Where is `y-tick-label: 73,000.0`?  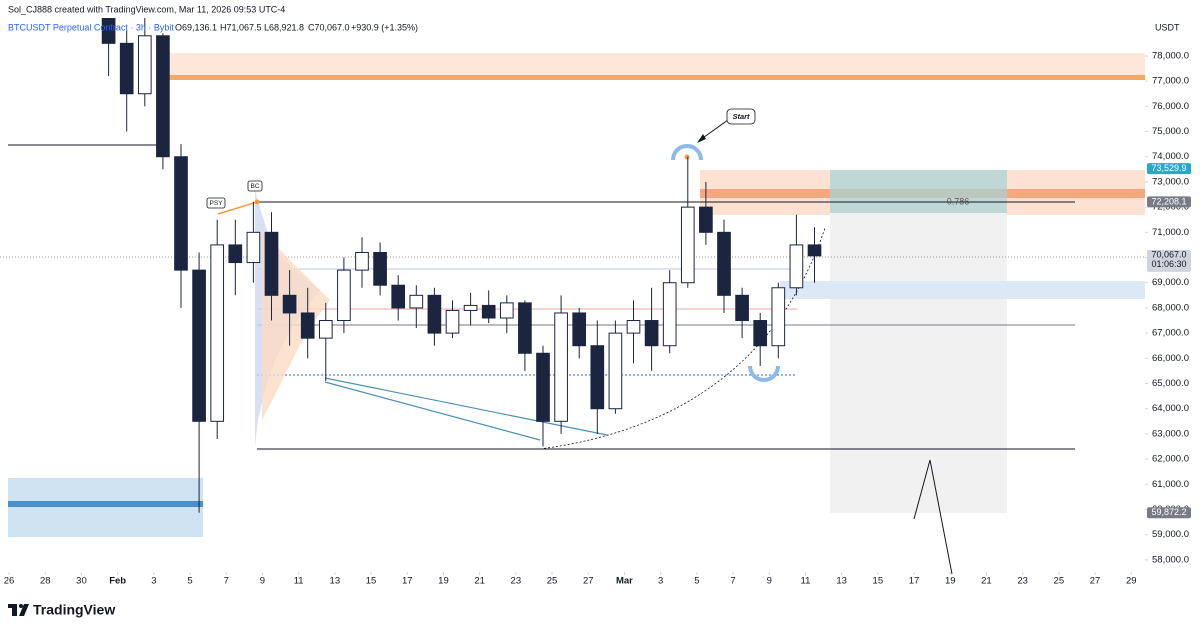 y-tick-label: 73,000.0 is located at coordinates (1170, 181).